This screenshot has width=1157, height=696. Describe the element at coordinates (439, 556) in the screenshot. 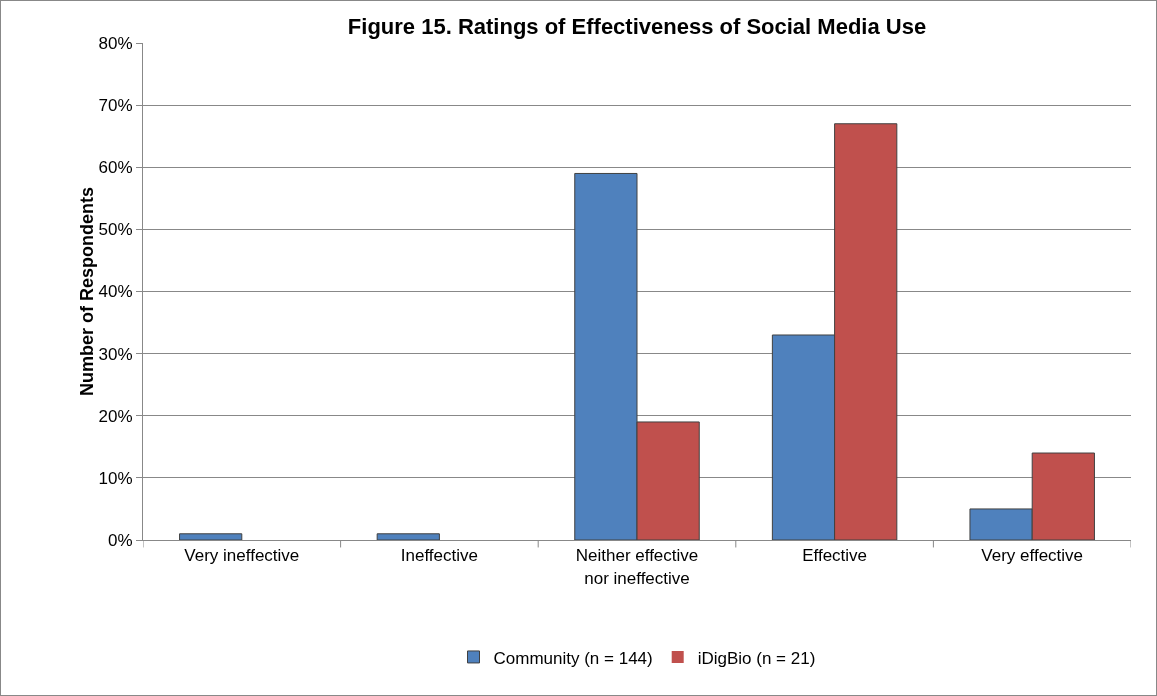

I see `x-tick-label: Ineffective` at that location.